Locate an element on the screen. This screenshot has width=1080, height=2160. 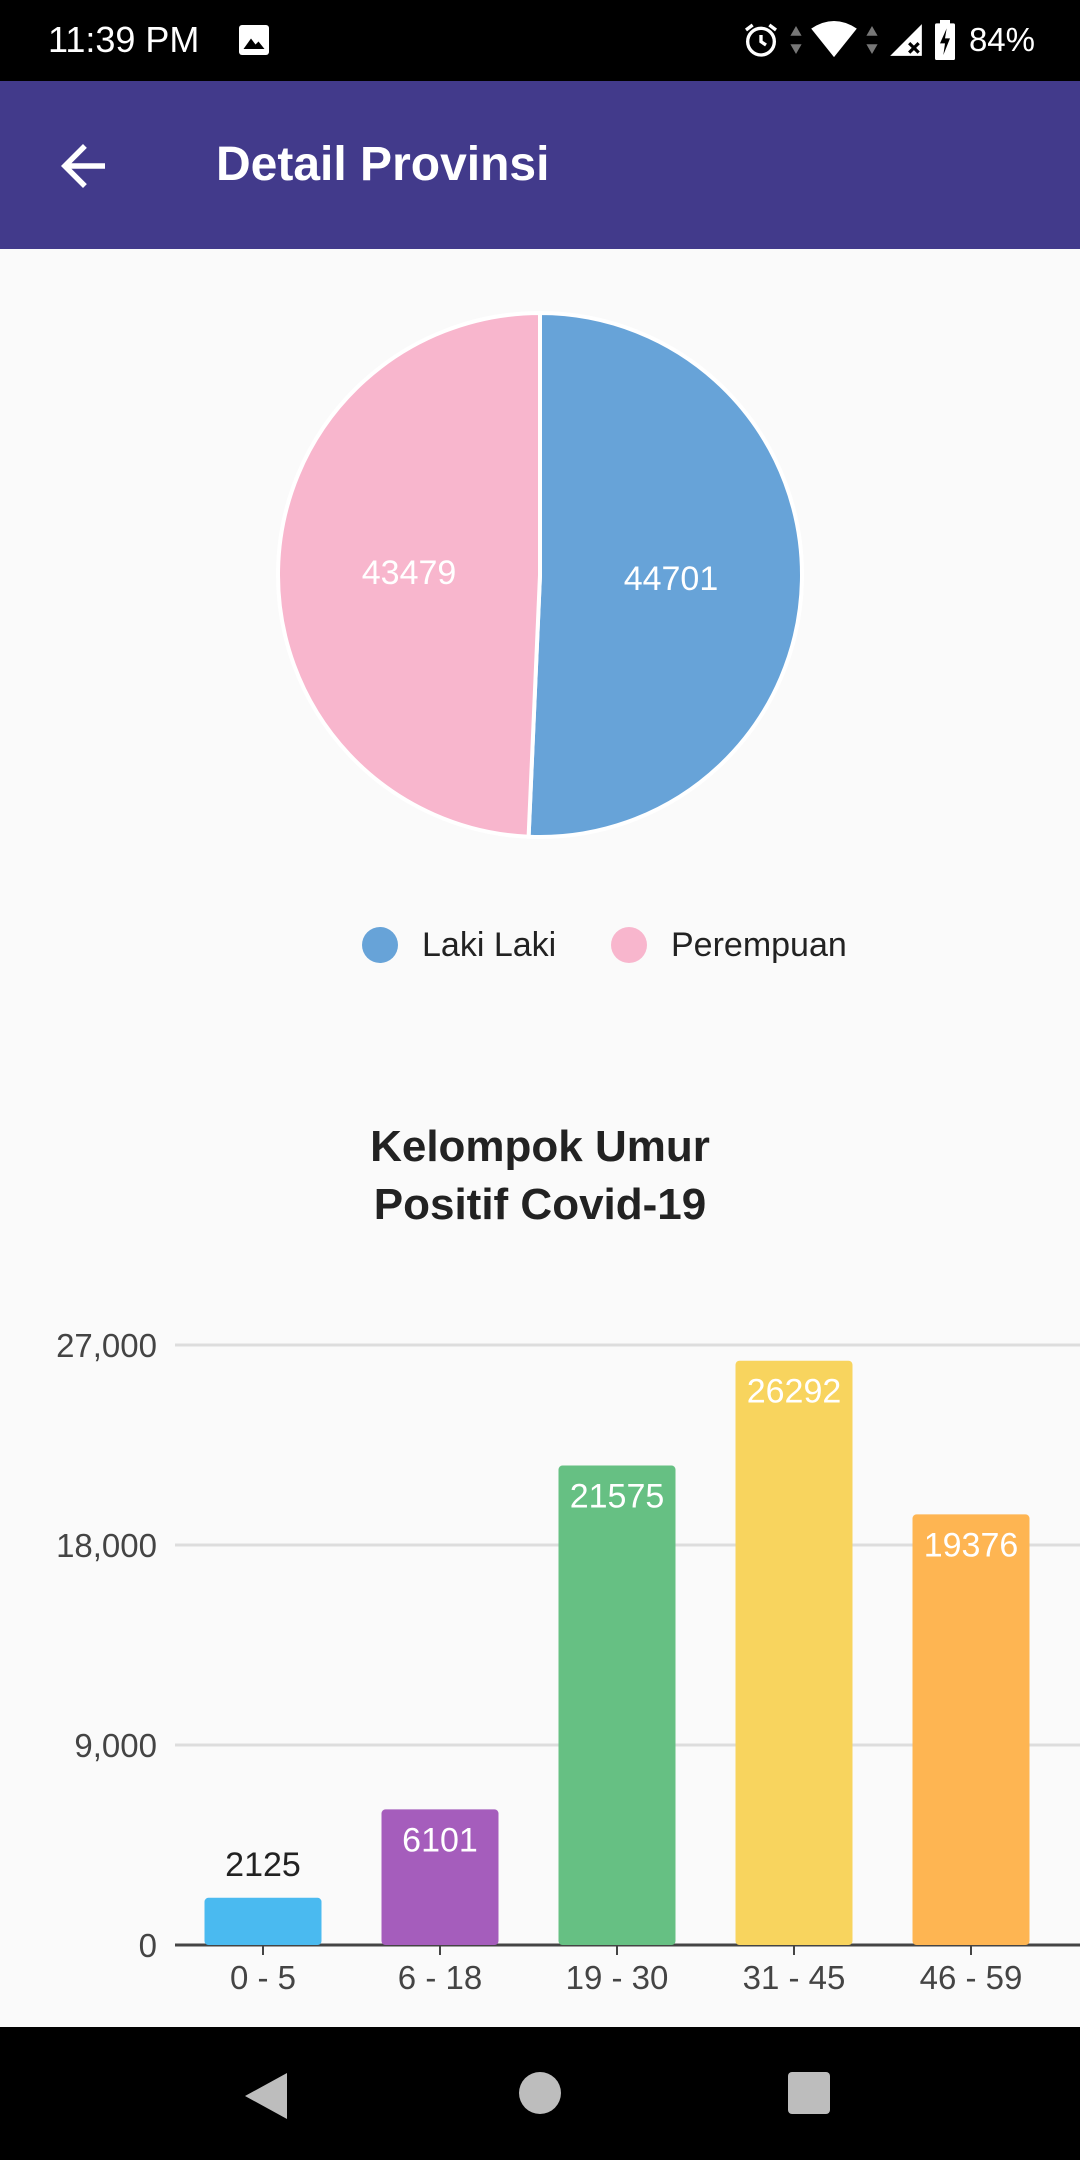
gender-pie-chart: 44701 43479 is located at coordinates (539, 574).